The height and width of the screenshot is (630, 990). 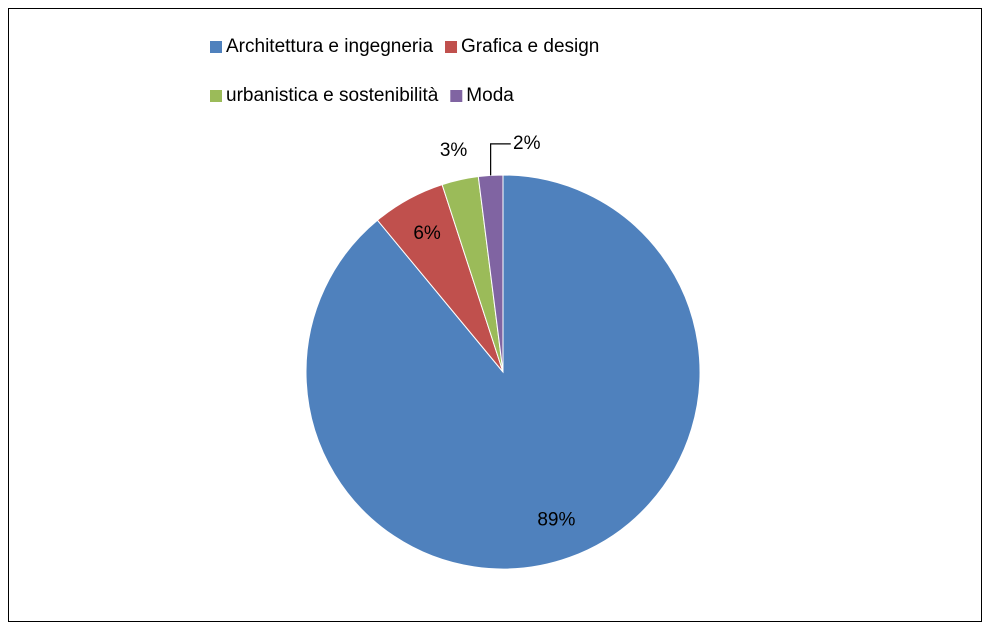 What do you see at coordinates (530, 46) in the screenshot?
I see `legend-label: Grafica e design` at bounding box center [530, 46].